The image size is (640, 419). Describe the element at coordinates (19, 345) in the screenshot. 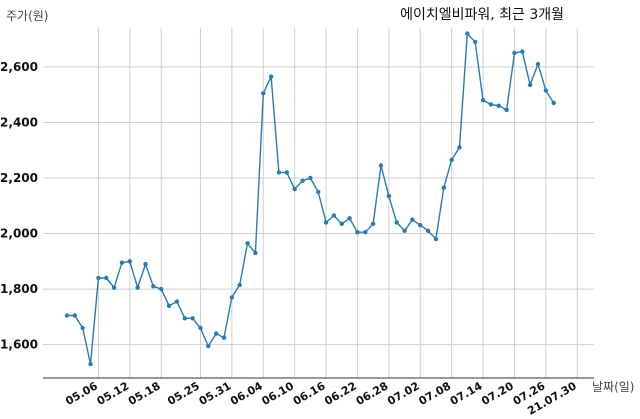

I see `y-tick-label: 1,600` at that location.